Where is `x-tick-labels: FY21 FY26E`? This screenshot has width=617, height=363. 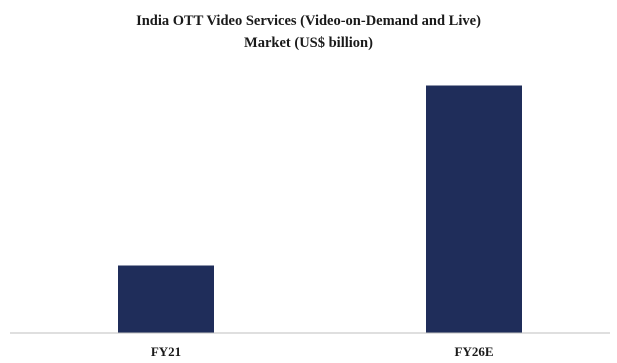 x-tick-labels: FY21 FY26E is located at coordinates (322, 351).